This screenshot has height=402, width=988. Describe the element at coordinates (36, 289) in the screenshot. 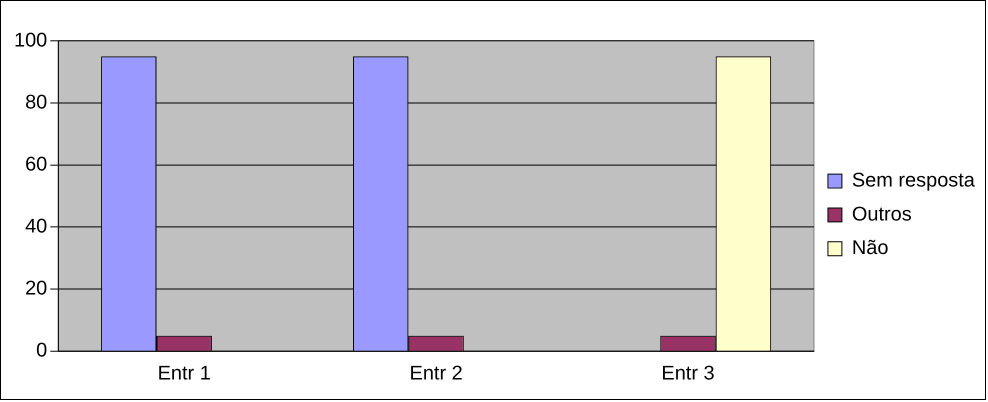

I see `y-tick-label: 20` at that location.